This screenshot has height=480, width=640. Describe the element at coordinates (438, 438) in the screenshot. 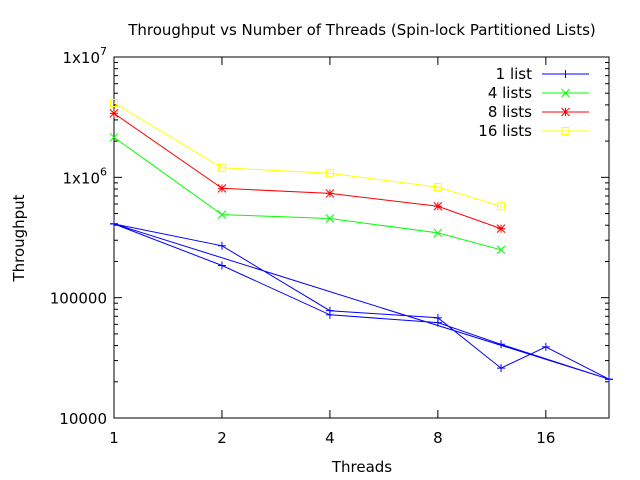

I see `x-tick-label: 8` at that location.